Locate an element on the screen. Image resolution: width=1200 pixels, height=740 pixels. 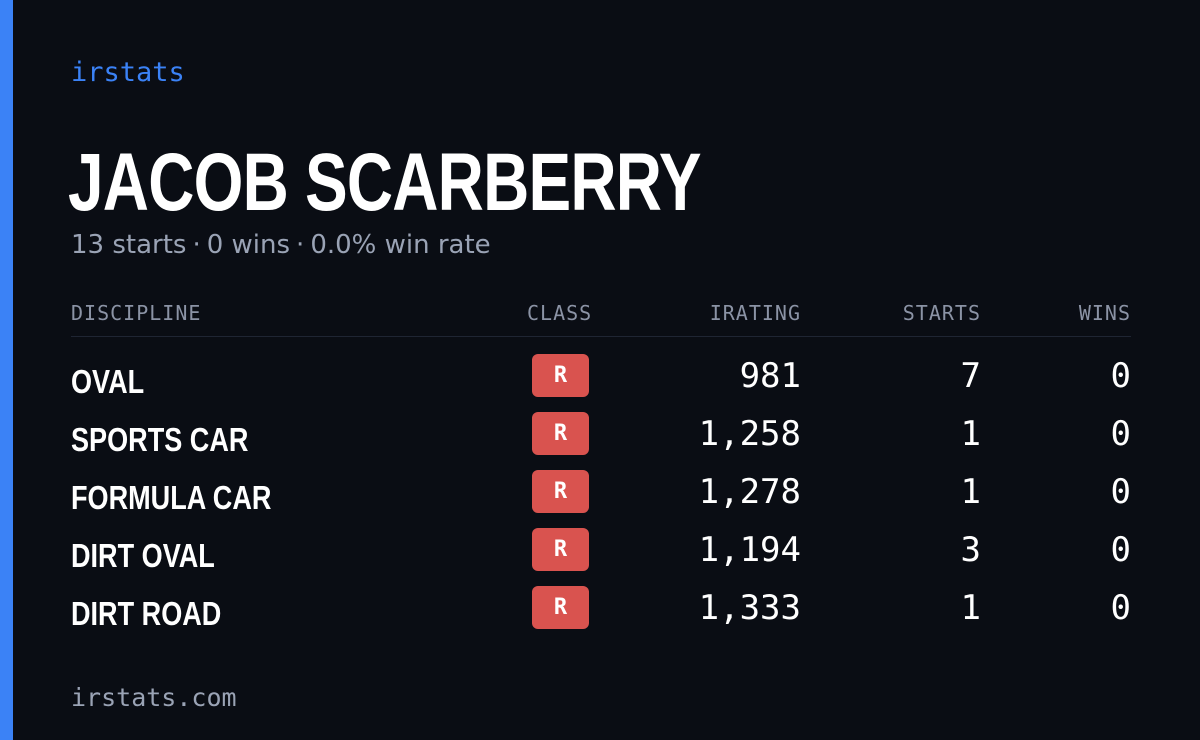
player-name: JACOB SCARBERRY is located at coordinates (384, 182).